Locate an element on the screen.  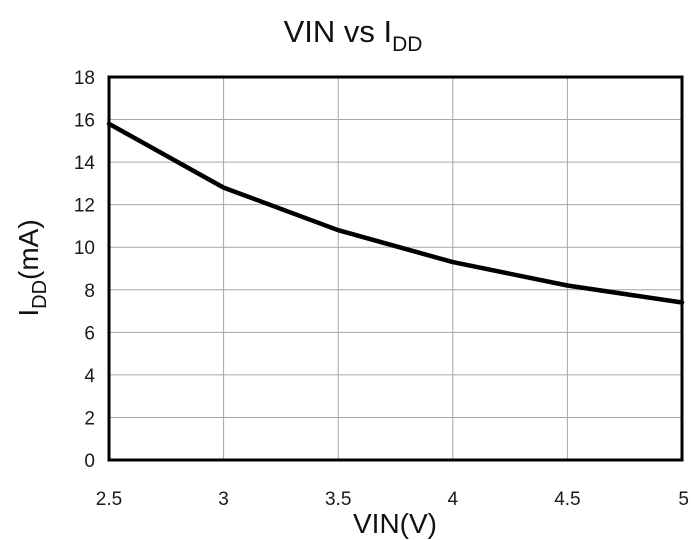
x-tick-label: 4 is located at coordinates (453, 499).